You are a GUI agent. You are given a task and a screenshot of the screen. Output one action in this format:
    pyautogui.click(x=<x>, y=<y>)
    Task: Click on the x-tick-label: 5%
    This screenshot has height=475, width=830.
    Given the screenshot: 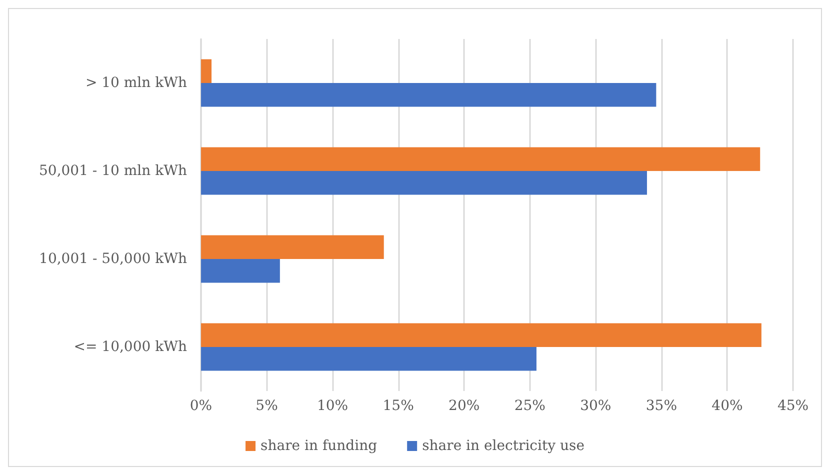 What is the action you would take?
    pyautogui.click(x=267, y=406)
    